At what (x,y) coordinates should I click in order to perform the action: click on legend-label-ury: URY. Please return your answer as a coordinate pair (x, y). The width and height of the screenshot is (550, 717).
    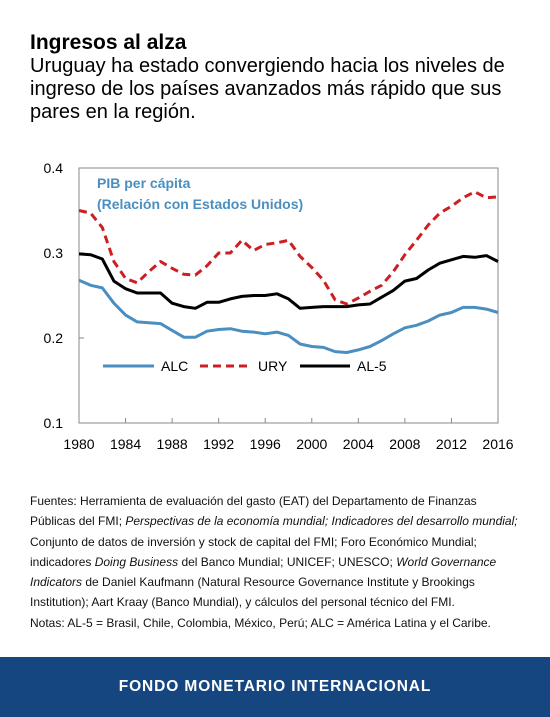
    Looking at the image, I should click on (273, 366).